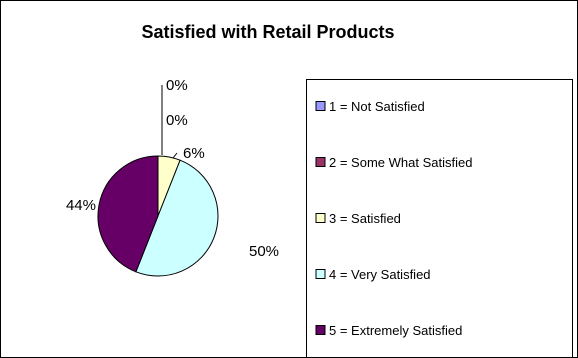  Describe the element at coordinates (377, 106) in the screenshot. I see `legend-label: 1 = Not Satisfied` at that location.